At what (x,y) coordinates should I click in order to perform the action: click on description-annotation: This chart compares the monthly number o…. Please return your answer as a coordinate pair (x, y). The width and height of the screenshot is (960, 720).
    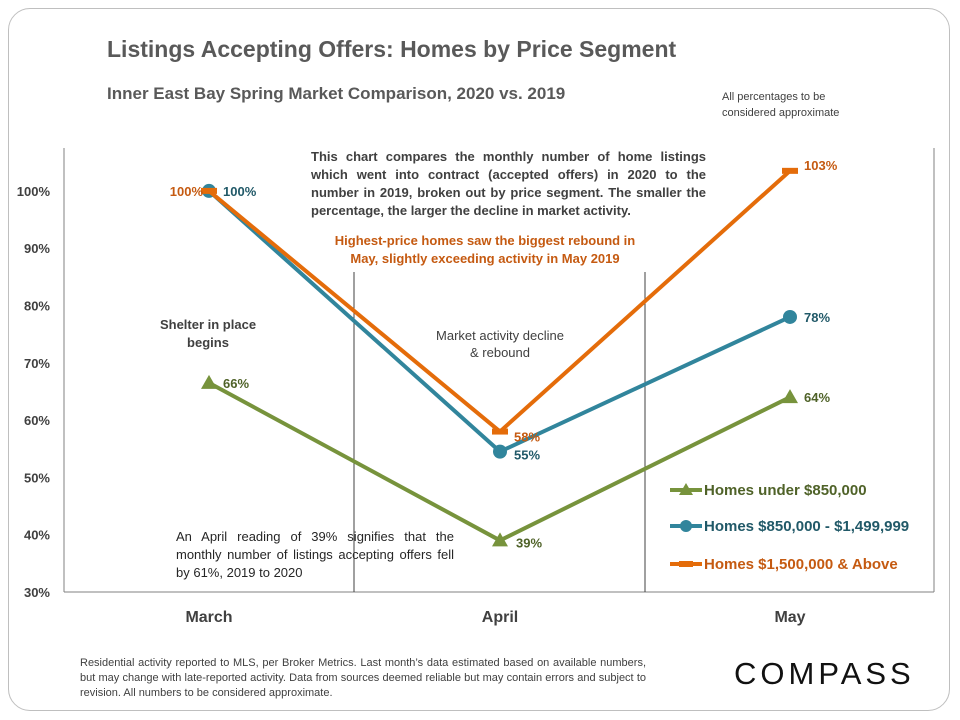
    Looking at the image, I should click on (508, 183).